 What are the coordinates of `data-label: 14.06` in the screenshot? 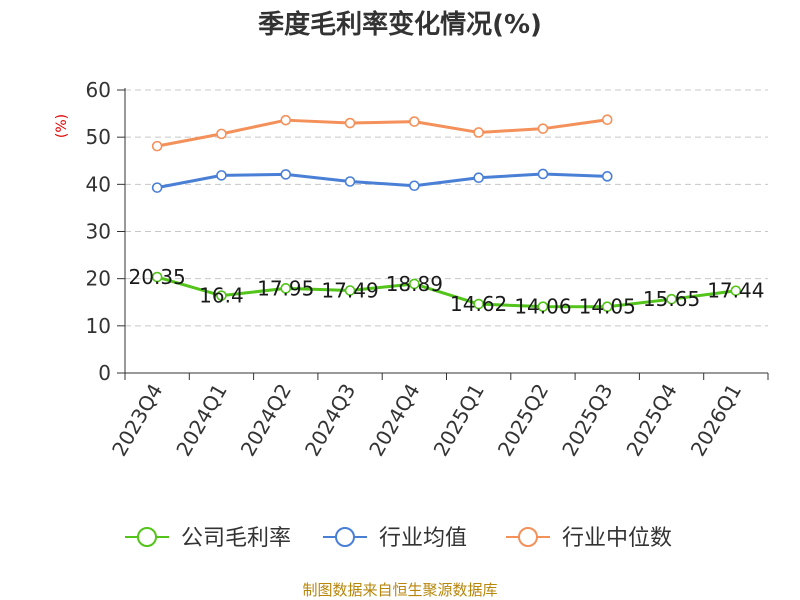 It's located at (542, 307).